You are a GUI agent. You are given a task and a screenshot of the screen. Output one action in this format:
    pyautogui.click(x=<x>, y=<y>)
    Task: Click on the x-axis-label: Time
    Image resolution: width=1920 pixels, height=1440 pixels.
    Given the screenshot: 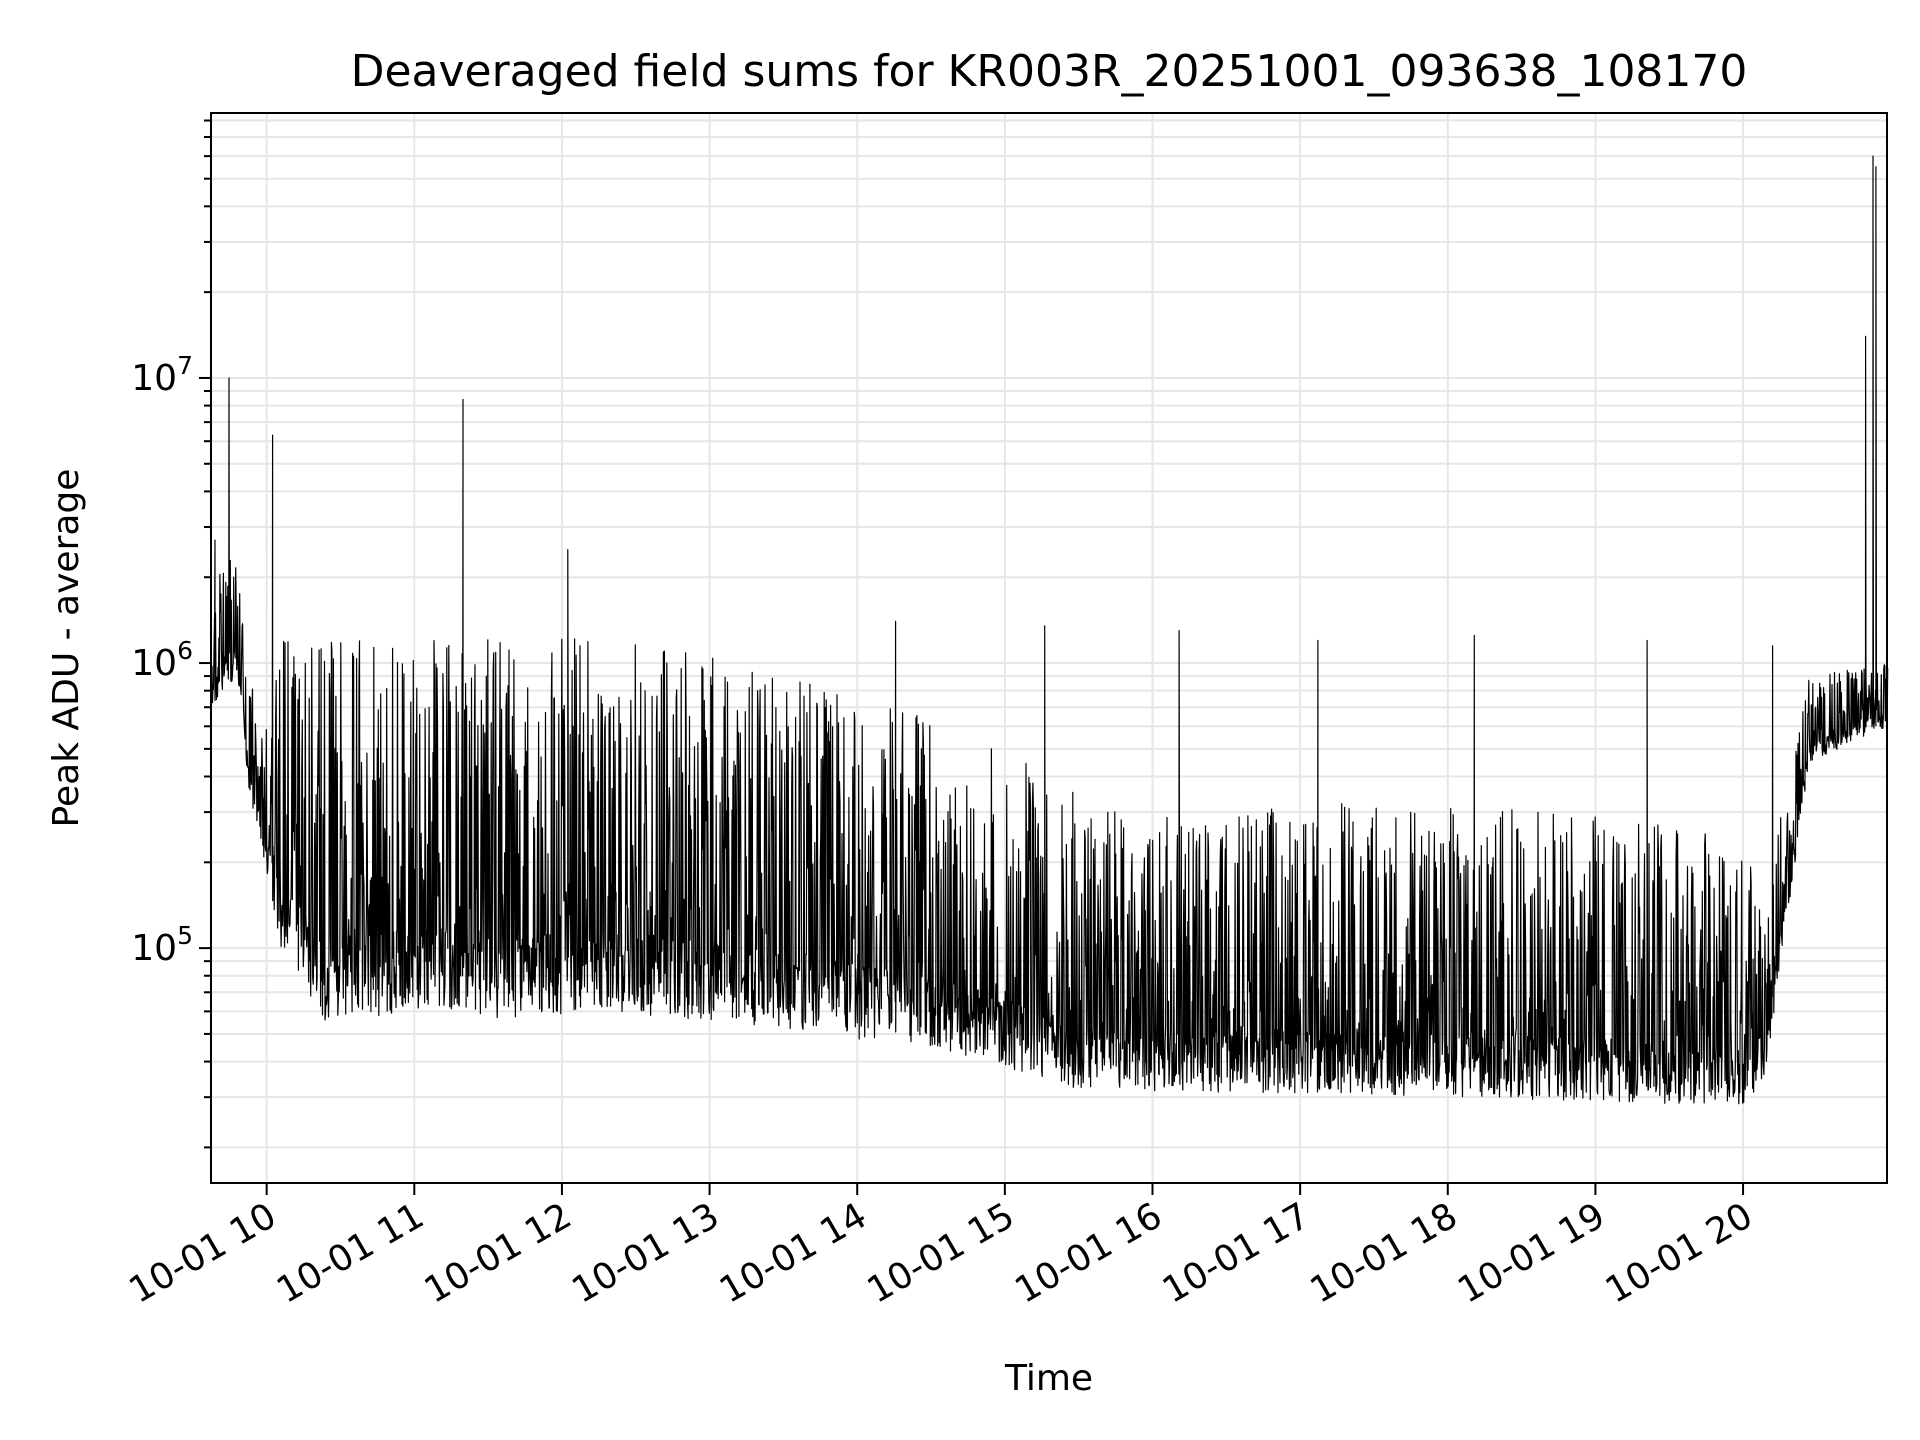 What is the action you would take?
    pyautogui.click(x=1048, y=1378)
    